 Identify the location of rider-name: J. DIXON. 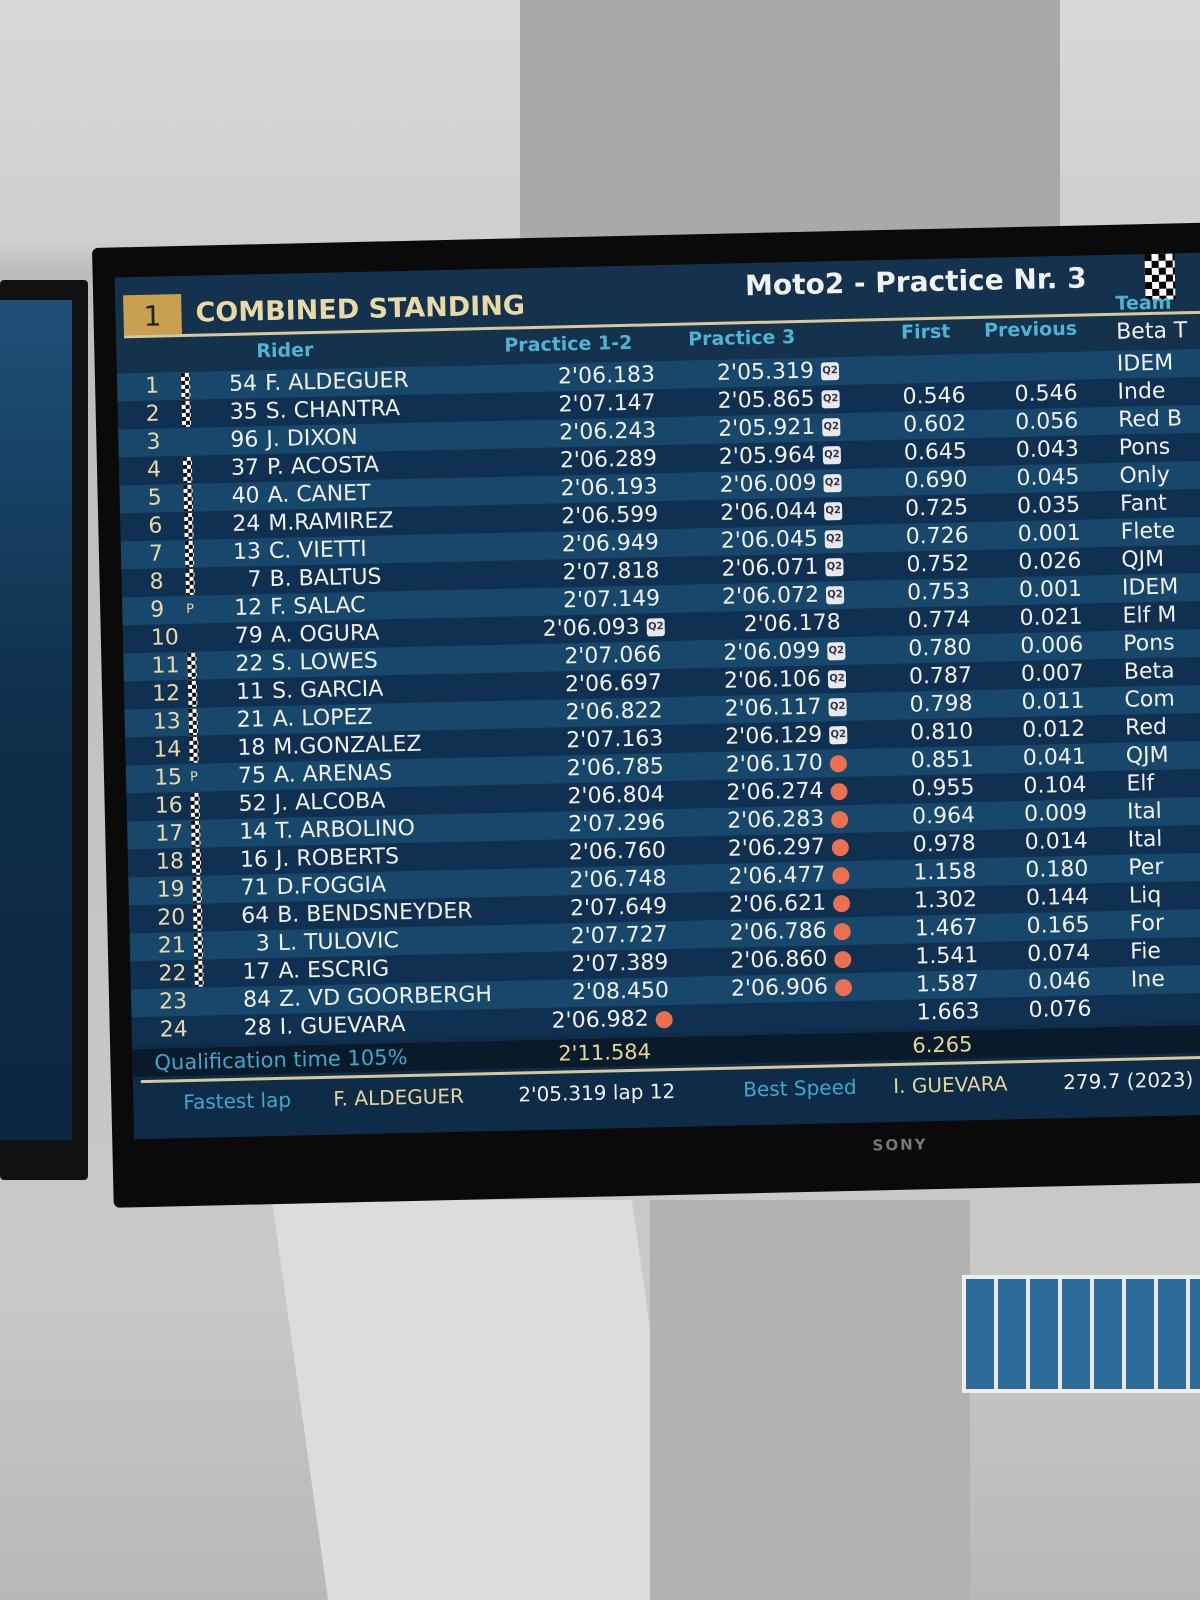
(312, 439).